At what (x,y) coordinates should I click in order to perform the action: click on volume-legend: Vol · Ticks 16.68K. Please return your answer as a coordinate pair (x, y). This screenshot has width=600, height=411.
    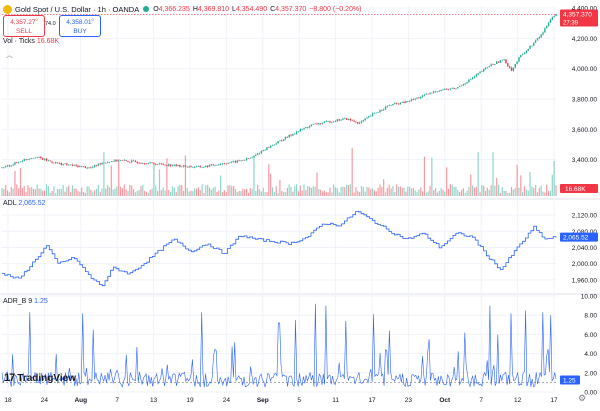
    Looking at the image, I should click on (31, 41).